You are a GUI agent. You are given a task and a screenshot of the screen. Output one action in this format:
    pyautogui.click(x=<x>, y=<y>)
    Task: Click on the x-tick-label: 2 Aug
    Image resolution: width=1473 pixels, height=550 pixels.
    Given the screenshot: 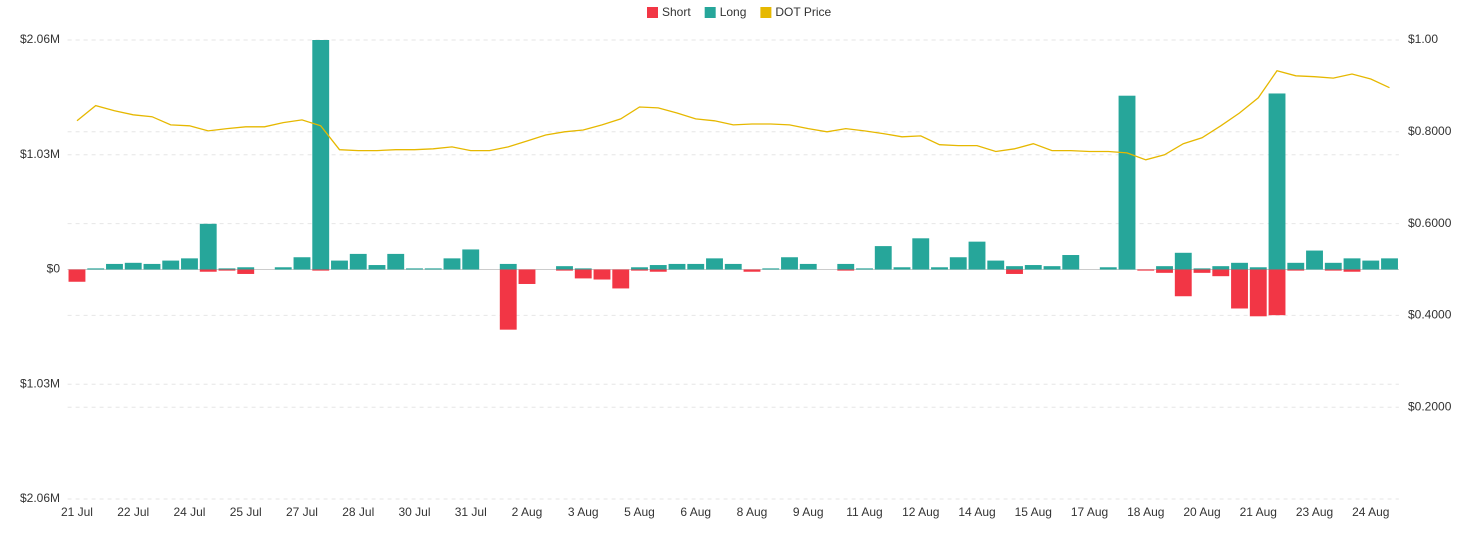 What is the action you would take?
    pyautogui.click(x=527, y=512)
    